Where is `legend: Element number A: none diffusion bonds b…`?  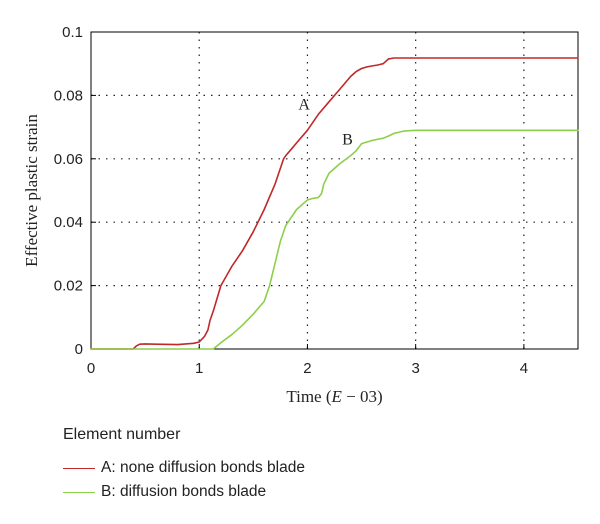
legend: Element number A: none diffusion bonds b… is located at coordinates (303, 465).